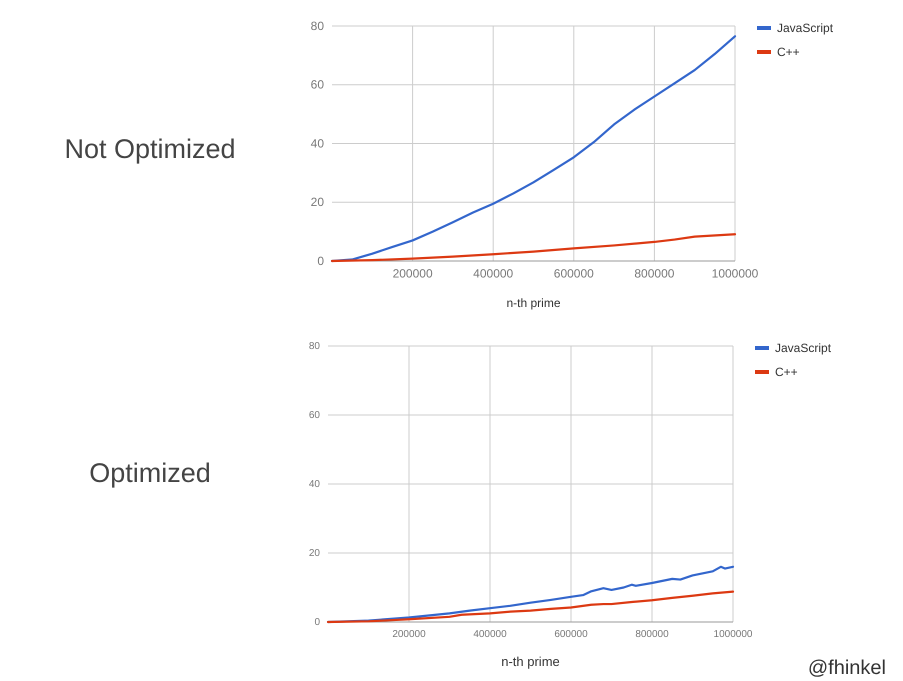 The height and width of the screenshot is (681, 903). I want to click on text: @fhinkel, so click(847, 668).